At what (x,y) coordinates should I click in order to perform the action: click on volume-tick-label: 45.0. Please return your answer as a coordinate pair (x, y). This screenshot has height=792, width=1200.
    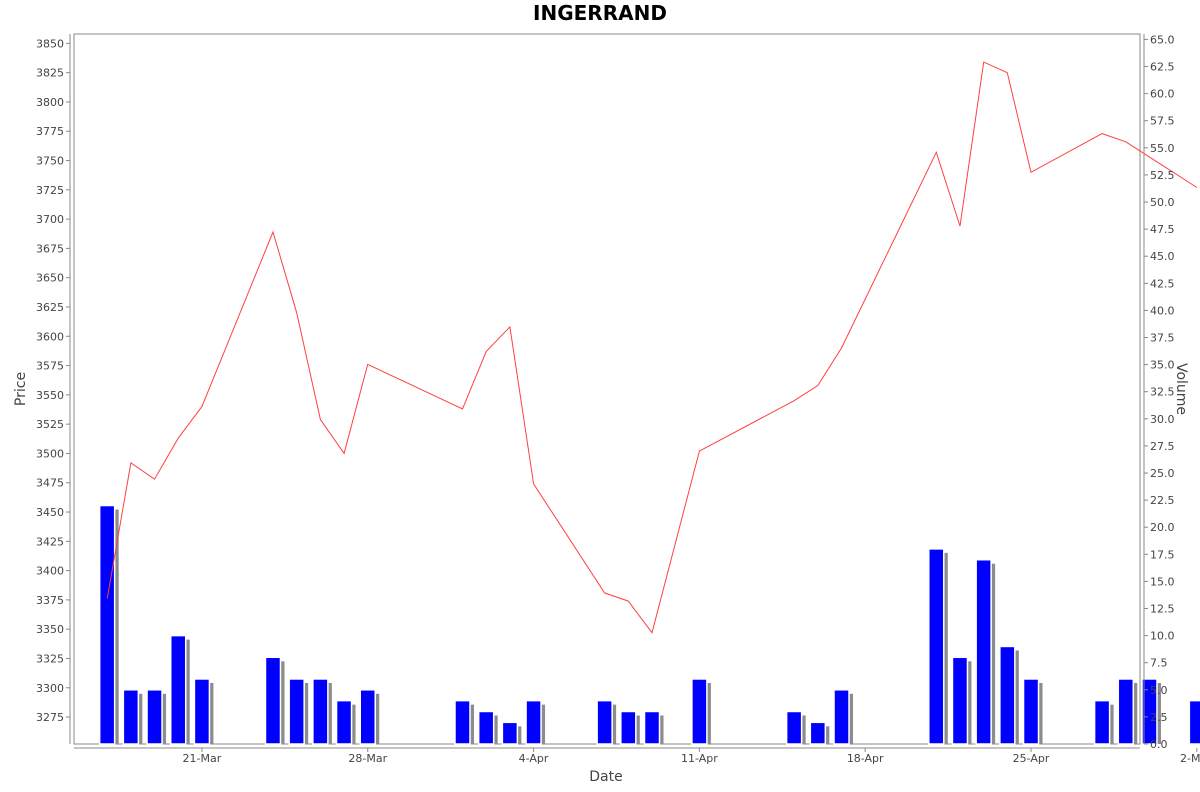
    Looking at the image, I should click on (1162, 256).